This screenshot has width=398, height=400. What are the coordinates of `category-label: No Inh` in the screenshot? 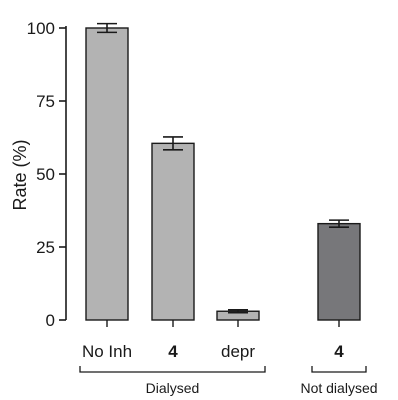 It's located at (107, 351).